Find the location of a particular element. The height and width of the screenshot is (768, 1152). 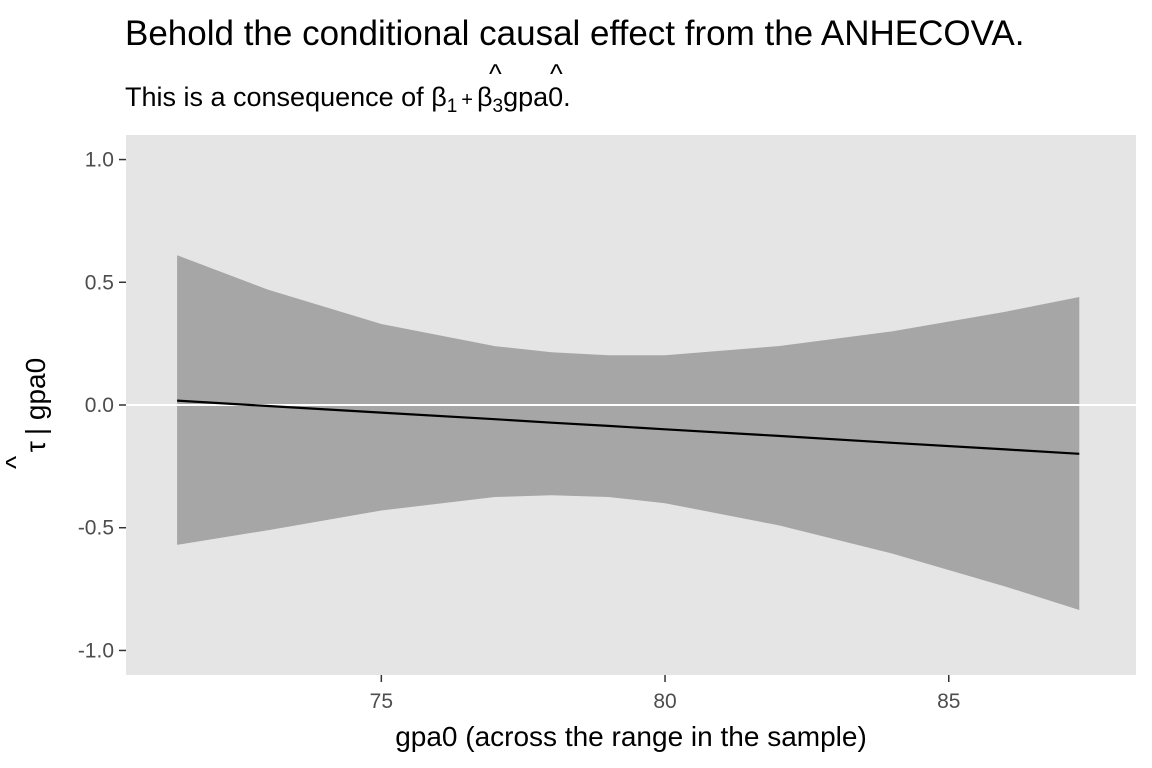

x-axis: 75 80 85 is located at coordinates (665, 694).